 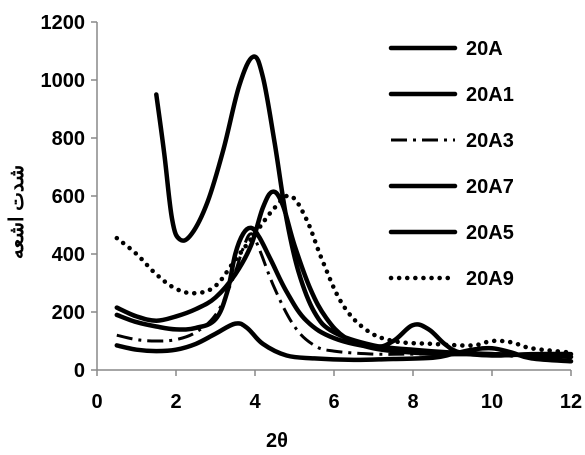 I want to click on y-tick-label: 800, so click(x=68, y=139).